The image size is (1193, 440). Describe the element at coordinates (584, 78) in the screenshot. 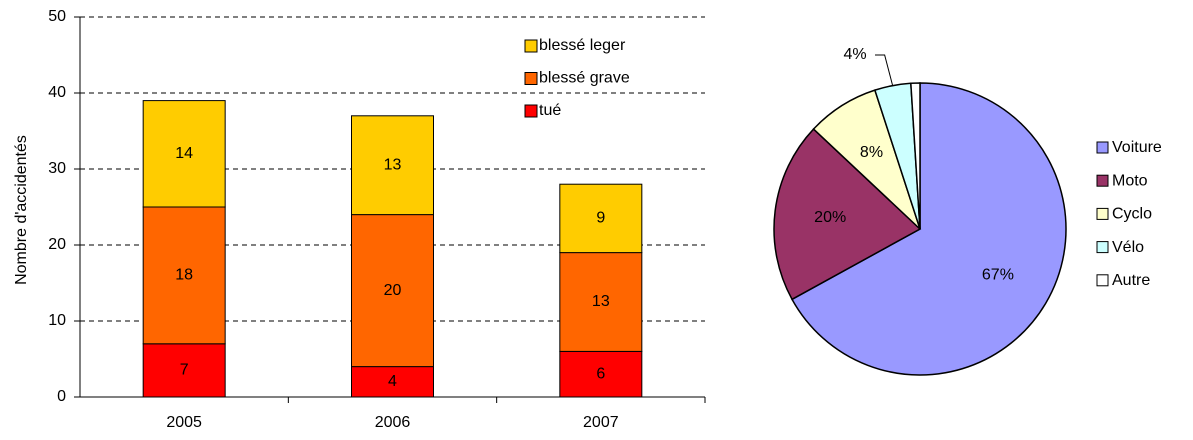

I see `legend-label: blessé grave` at that location.